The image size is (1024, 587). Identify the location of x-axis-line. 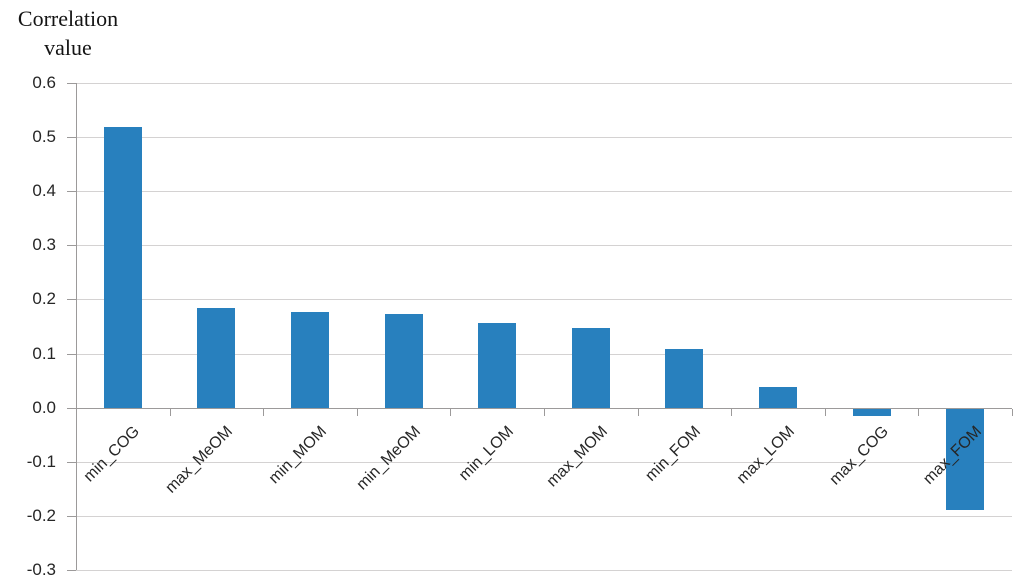
(544, 408).